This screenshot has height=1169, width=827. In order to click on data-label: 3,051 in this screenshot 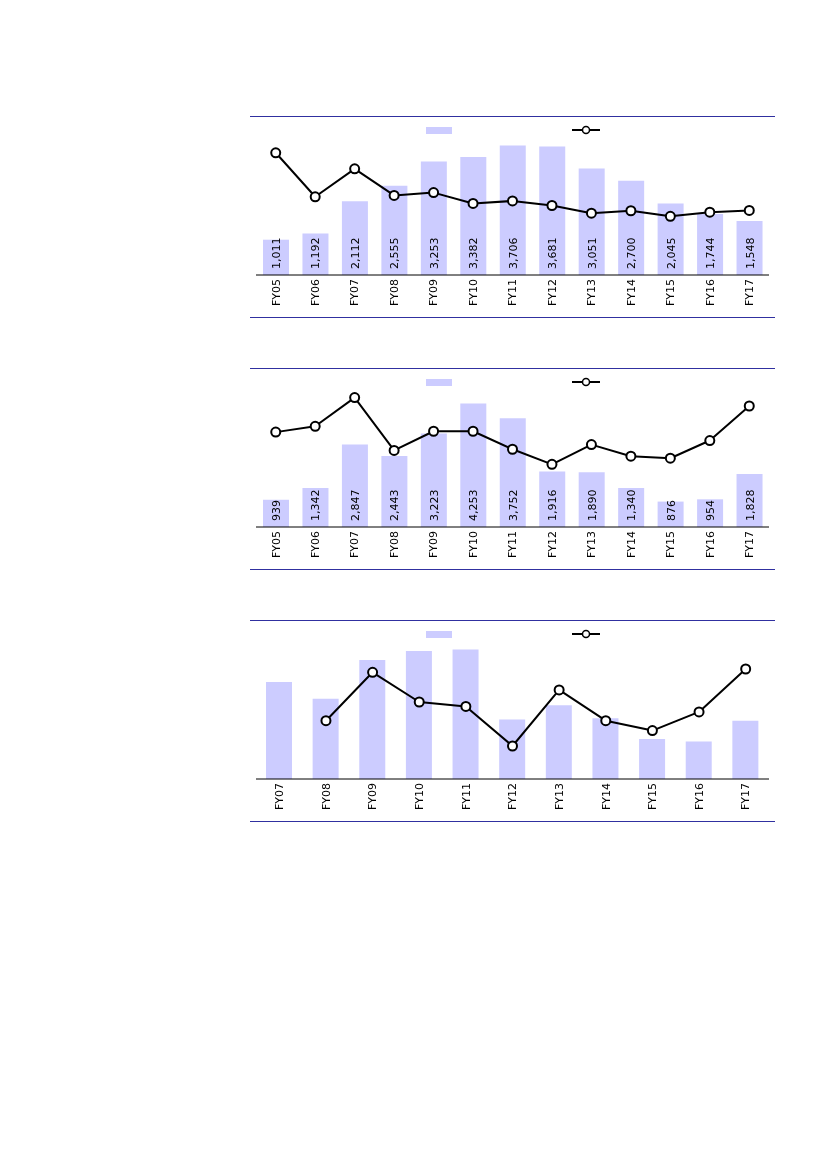, I will do `click(592, 253)`.